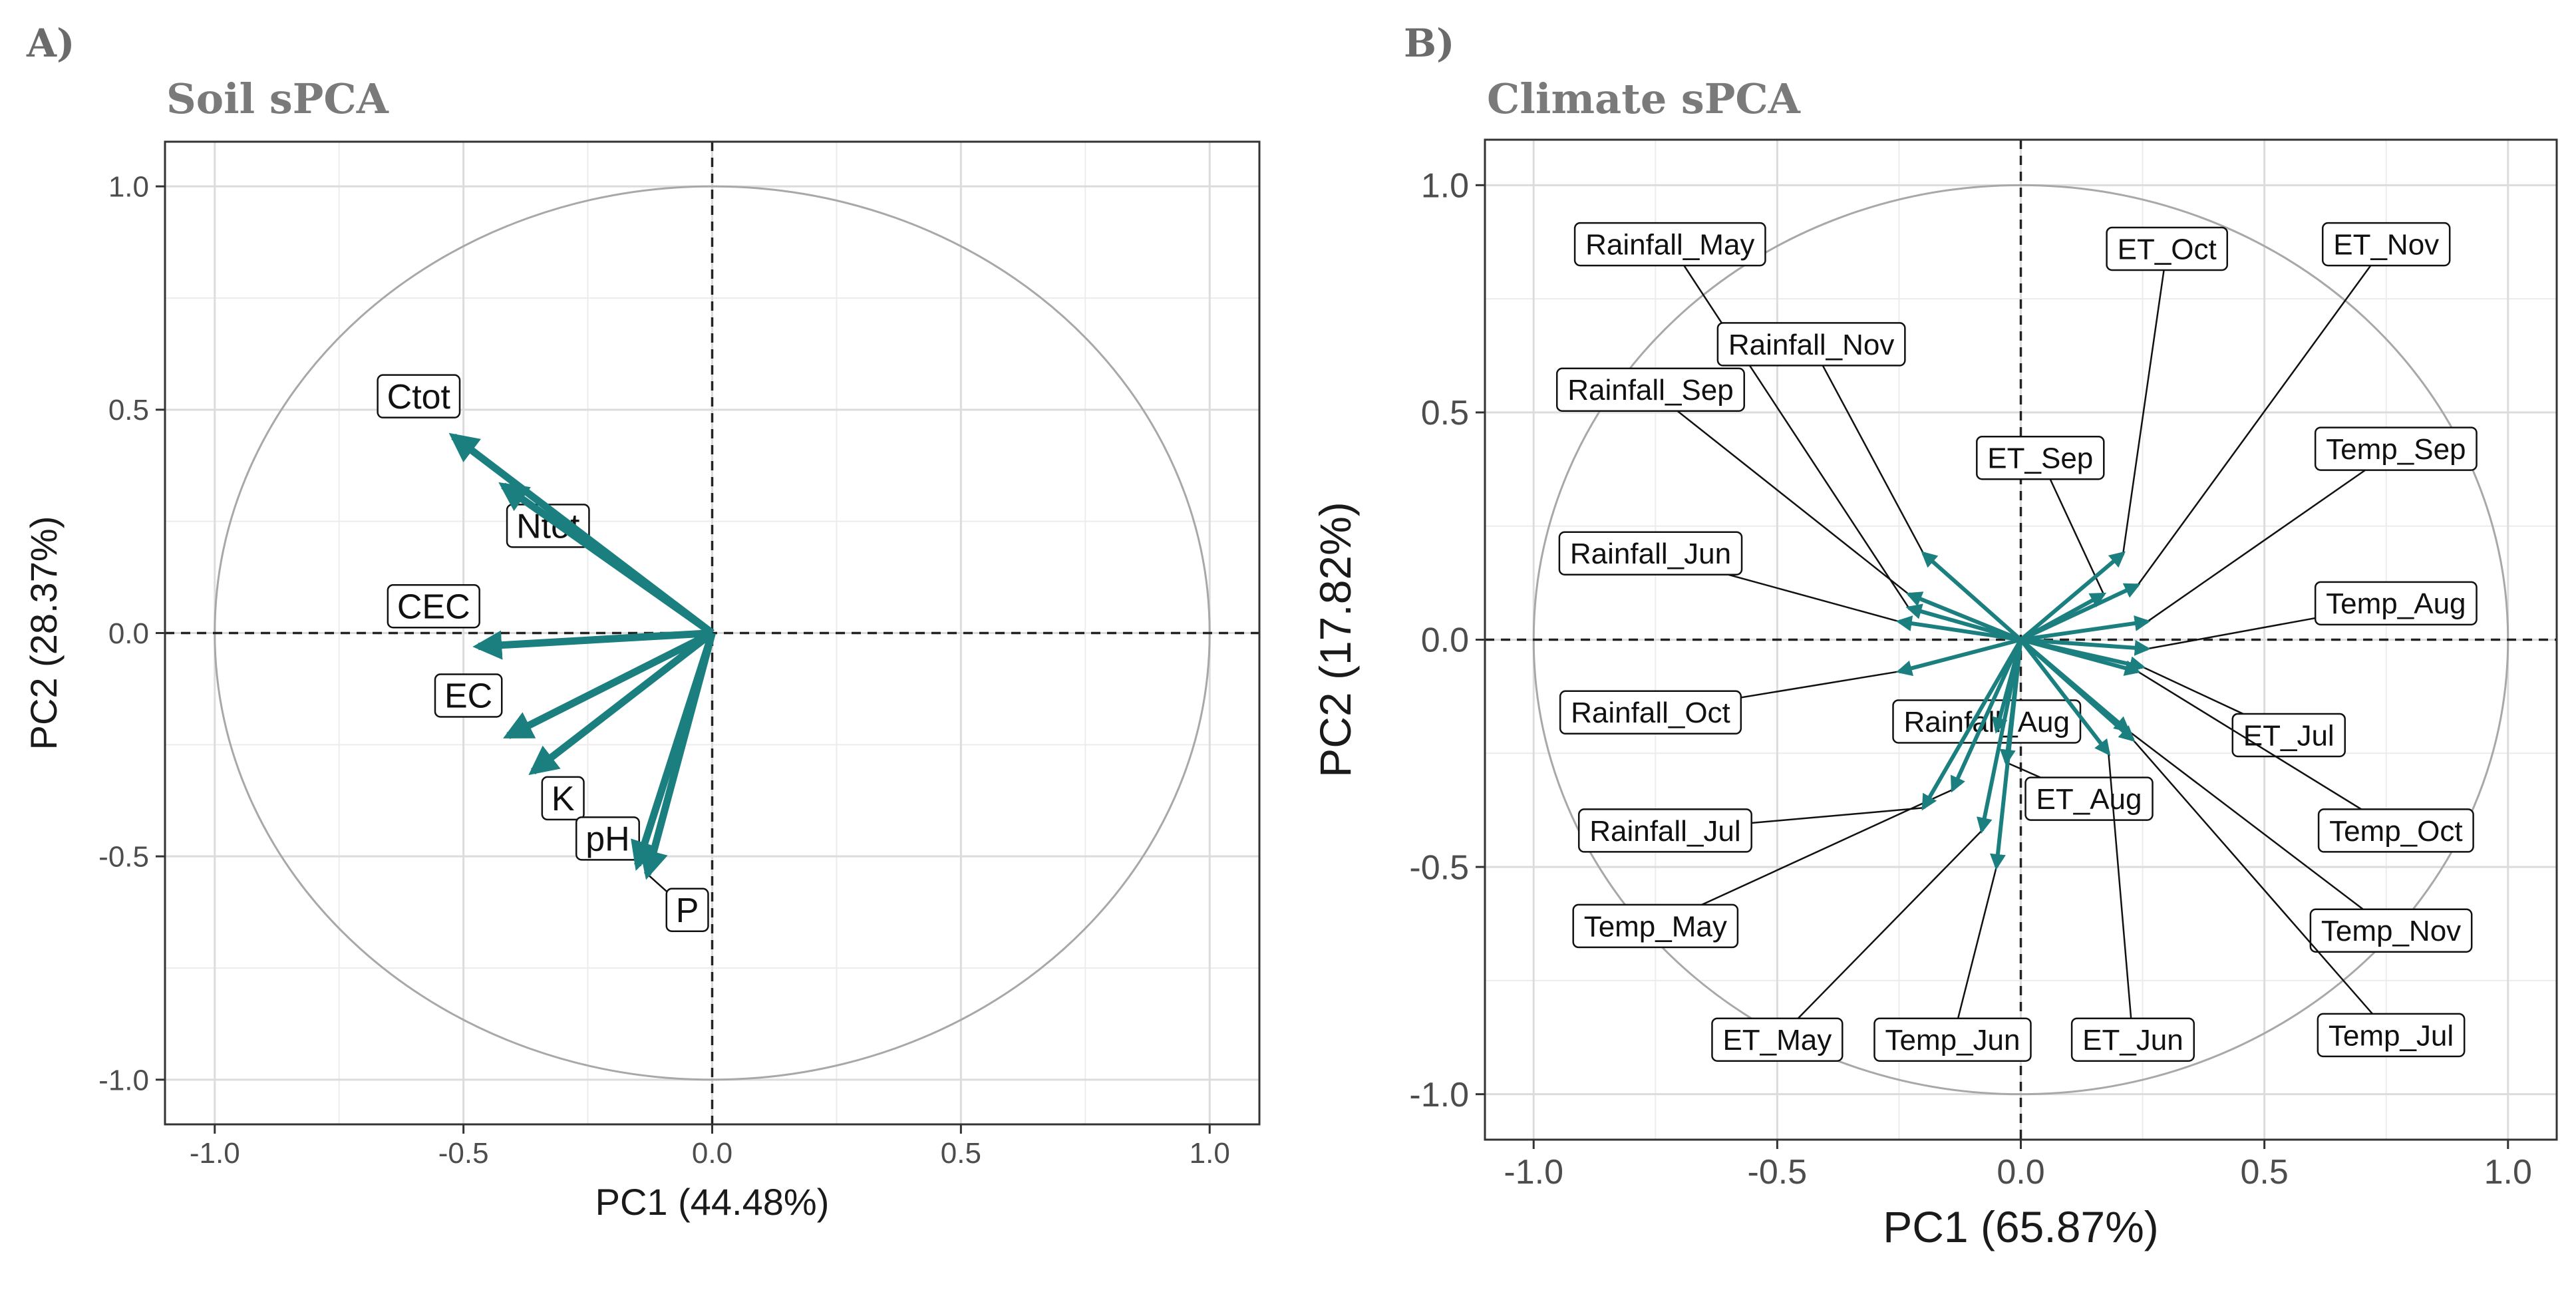 The height and width of the screenshot is (1296, 2576). Describe the element at coordinates (44, 633) in the screenshot. I see `soil-y-axis-title: PC2 (28.37%)` at that location.